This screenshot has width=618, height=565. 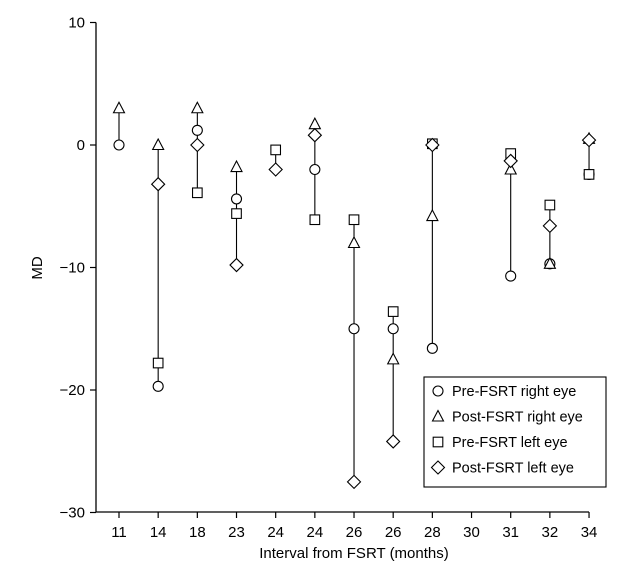 I want to click on y-tick-label: −10, so click(x=72, y=268).